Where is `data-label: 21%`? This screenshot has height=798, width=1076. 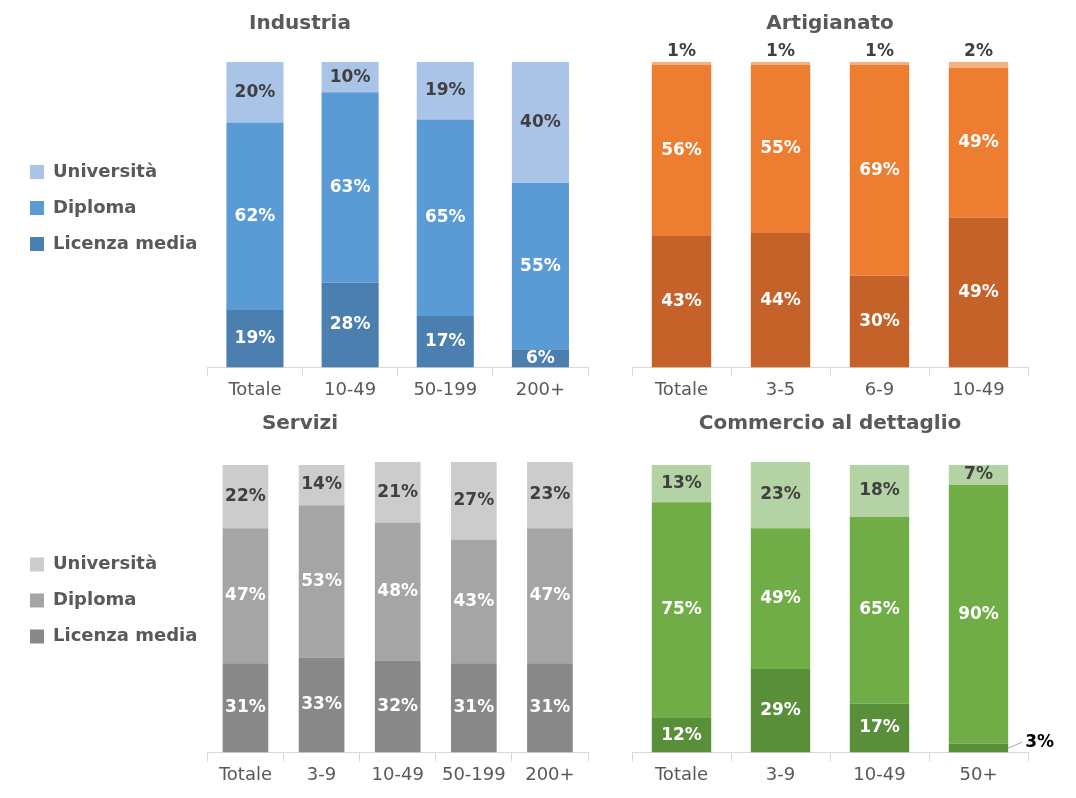
data-label: 21% is located at coordinates (398, 490).